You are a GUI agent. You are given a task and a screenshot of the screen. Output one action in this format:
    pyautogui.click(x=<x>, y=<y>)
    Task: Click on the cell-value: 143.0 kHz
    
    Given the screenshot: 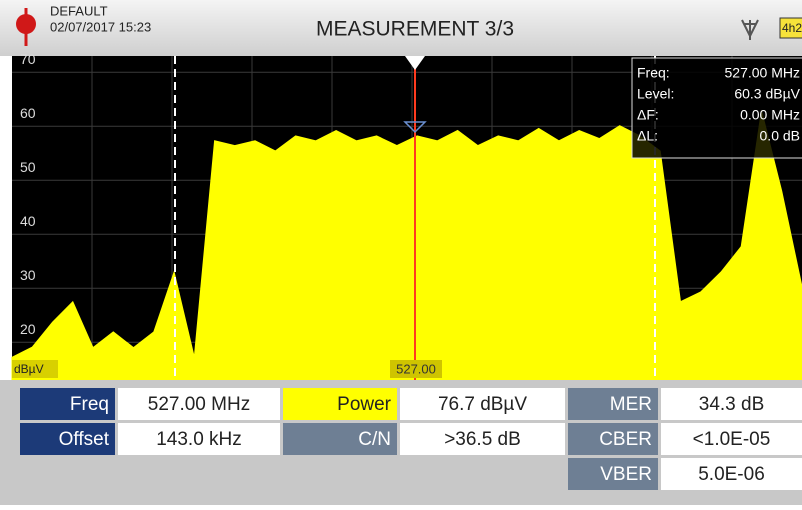 What is the action you would take?
    pyautogui.click(x=199, y=439)
    